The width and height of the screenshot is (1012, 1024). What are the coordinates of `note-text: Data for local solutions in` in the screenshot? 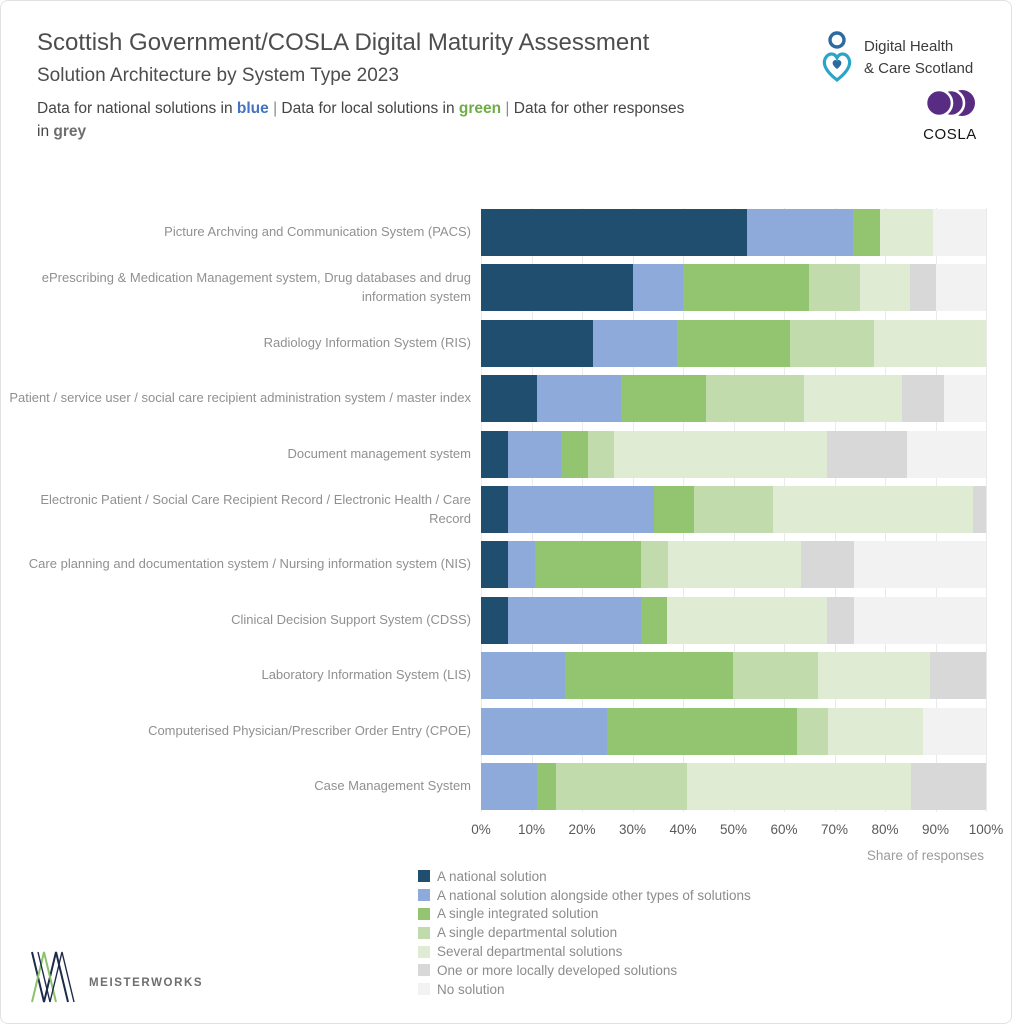 It's located at (370, 108).